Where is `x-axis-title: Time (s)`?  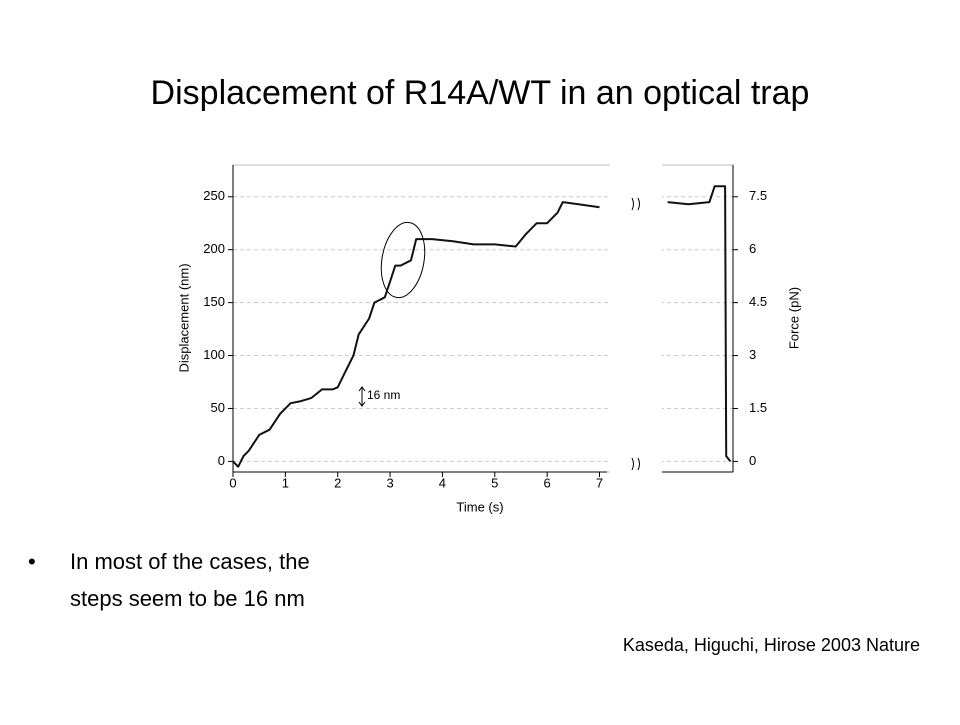 x-axis-title: Time (s) is located at coordinates (479, 506).